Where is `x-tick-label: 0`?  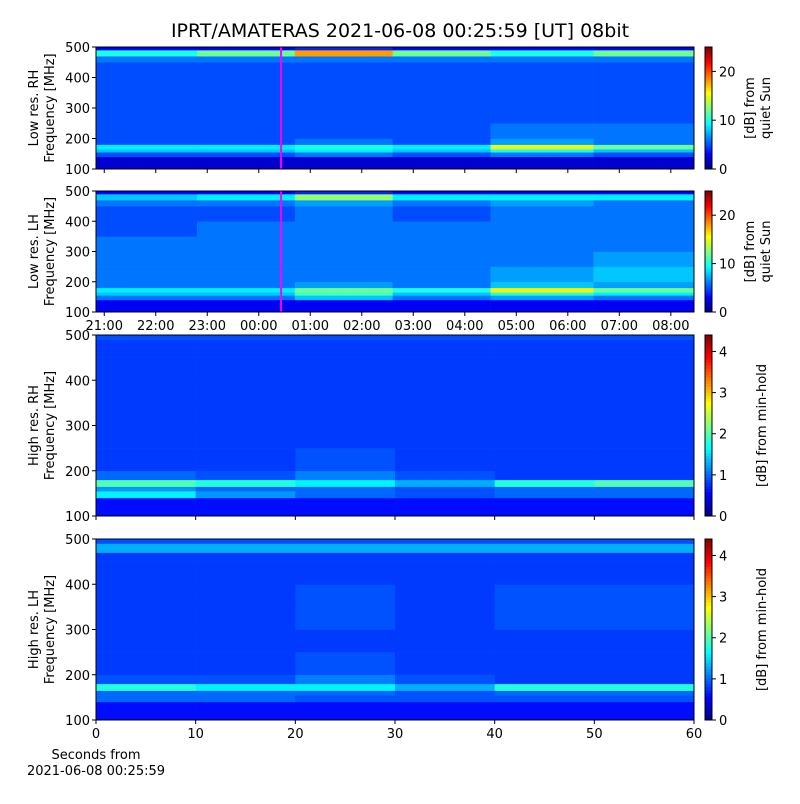 x-tick-label: 0 is located at coordinates (96, 734).